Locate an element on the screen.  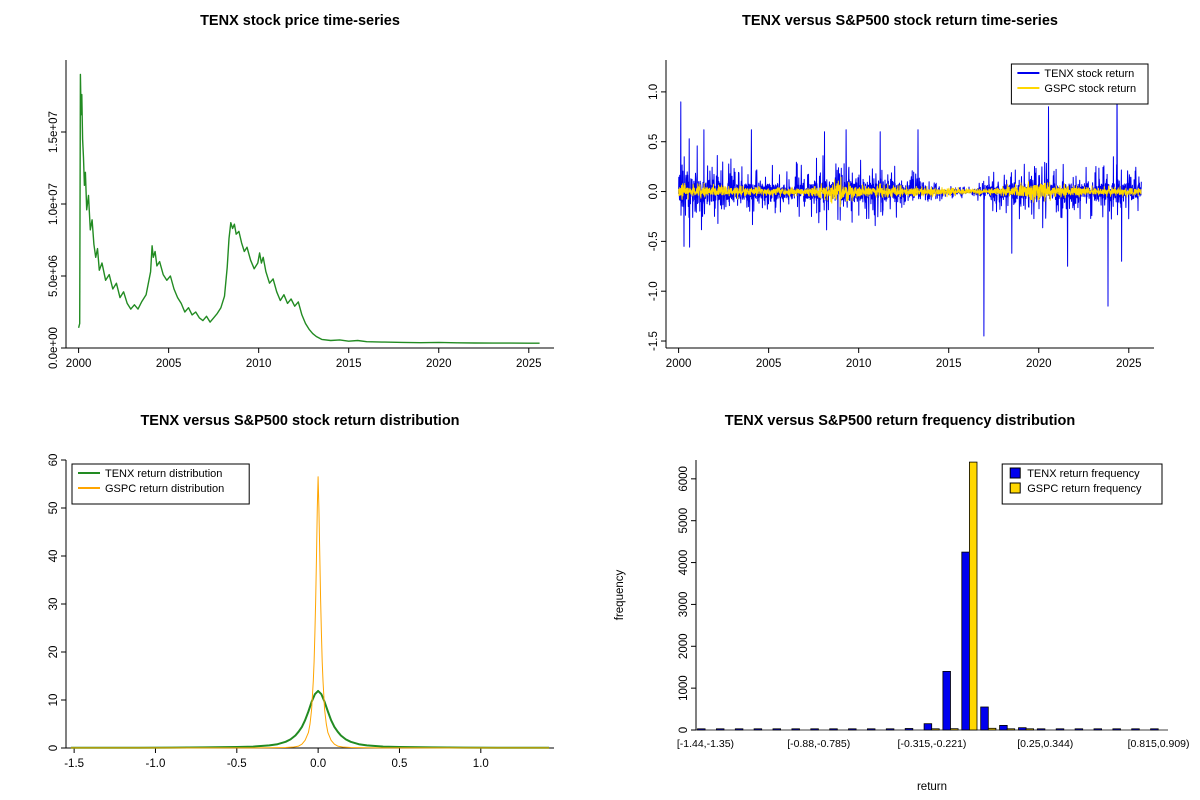
x-tick-label: 2020 is located at coordinates (1039, 364).